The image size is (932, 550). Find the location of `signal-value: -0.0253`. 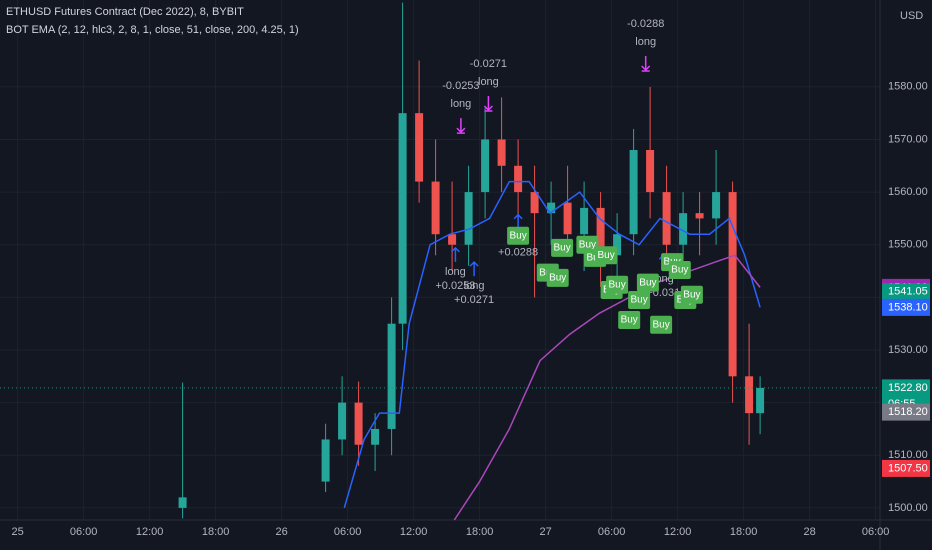

signal-value: -0.0253 is located at coordinates (460, 86).